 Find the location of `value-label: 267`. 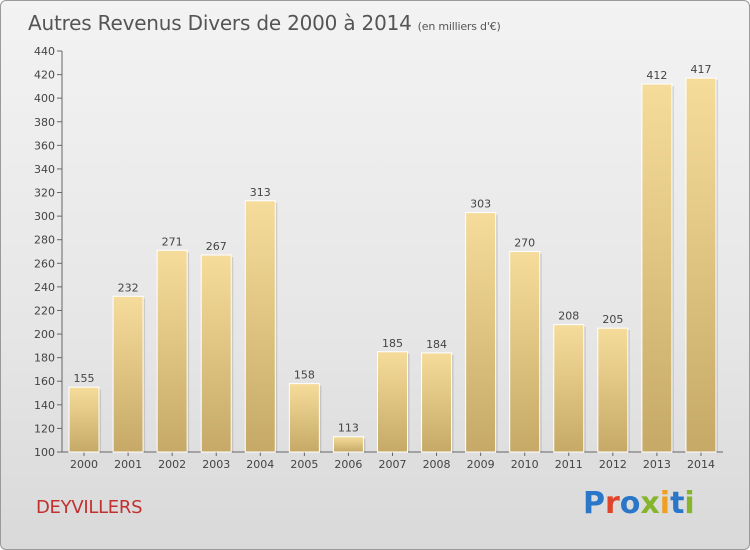

value-label: 267 is located at coordinates (216, 246).